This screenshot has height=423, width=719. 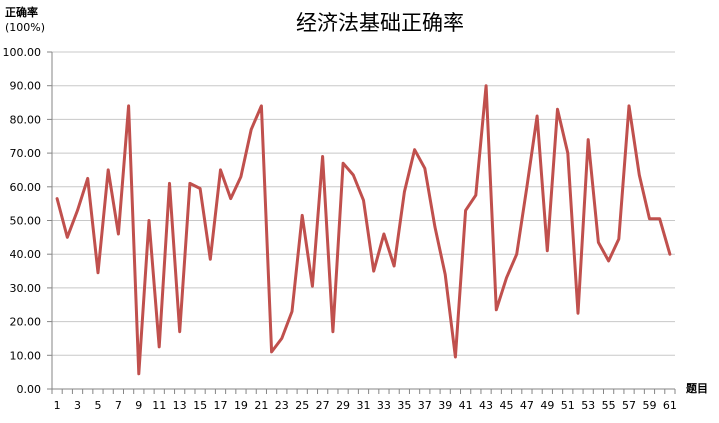 What do you see at coordinates (26, 119) in the screenshot?
I see `y-tick-label: 80.00` at bounding box center [26, 119].